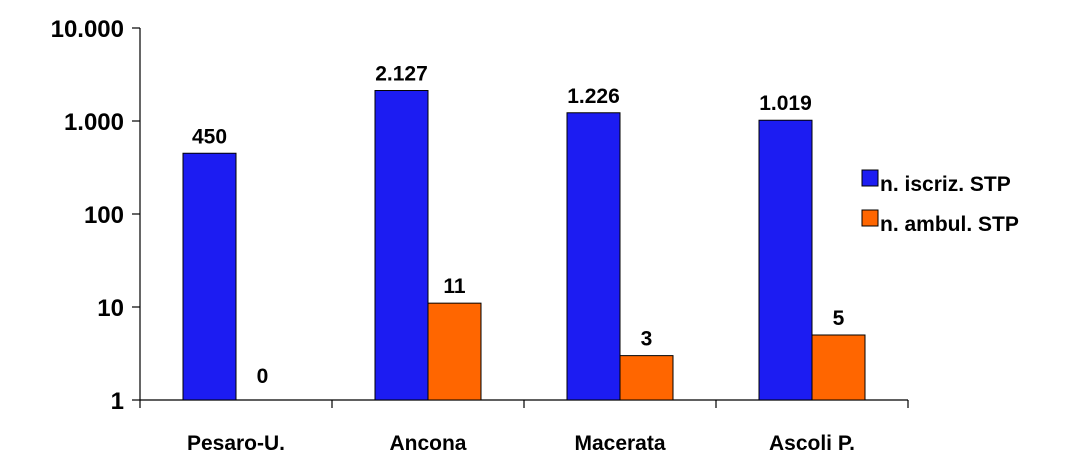  What do you see at coordinates (401, 74) in the screenshot?
I see `data-label: 2.127` at bounding box center [401, 74].